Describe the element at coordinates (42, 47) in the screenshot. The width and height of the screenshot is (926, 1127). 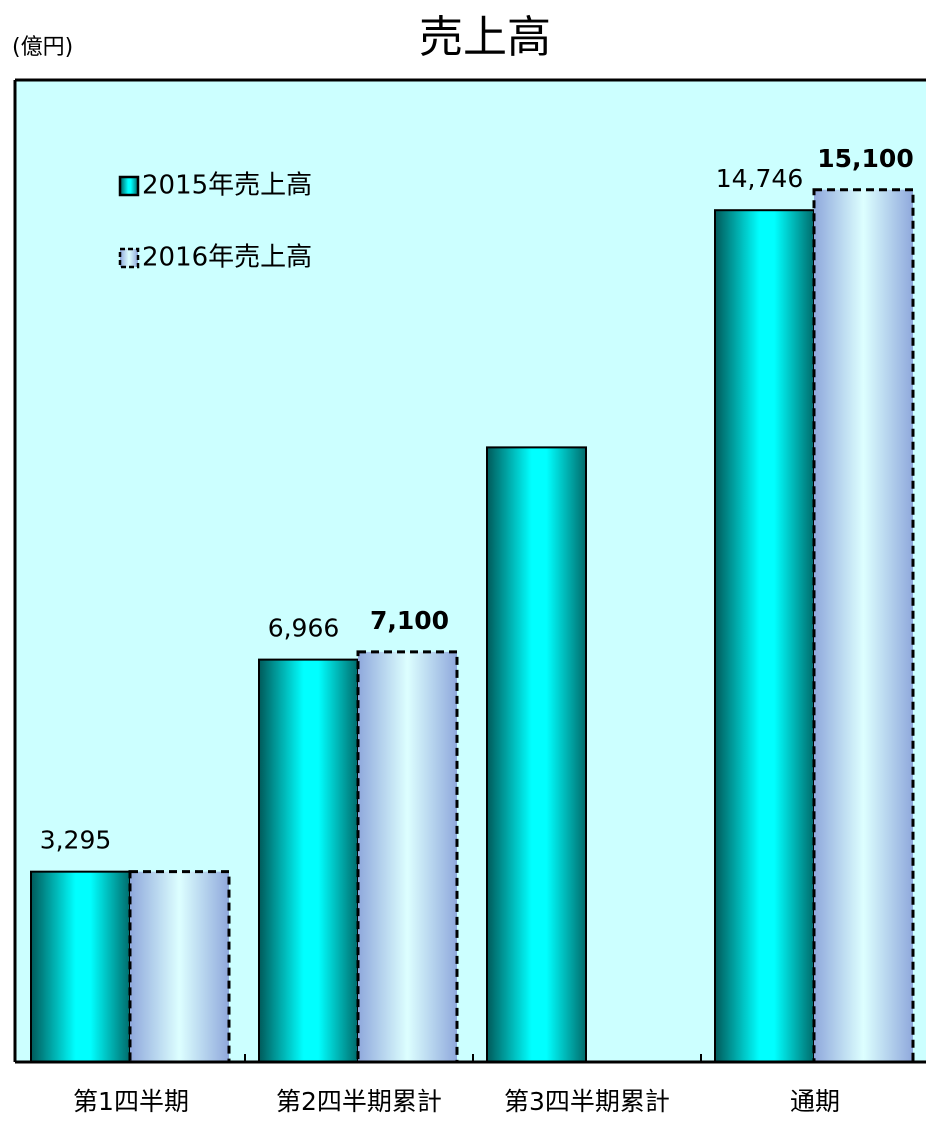
I see `y-axis-label: (億円)` at that location.